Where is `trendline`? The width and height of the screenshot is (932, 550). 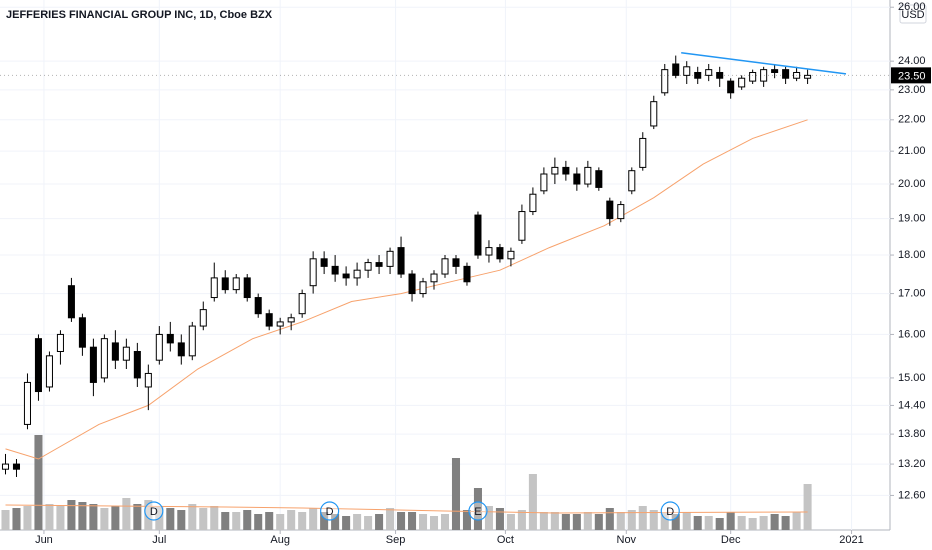 trendline is located at coordinates (764, 63).